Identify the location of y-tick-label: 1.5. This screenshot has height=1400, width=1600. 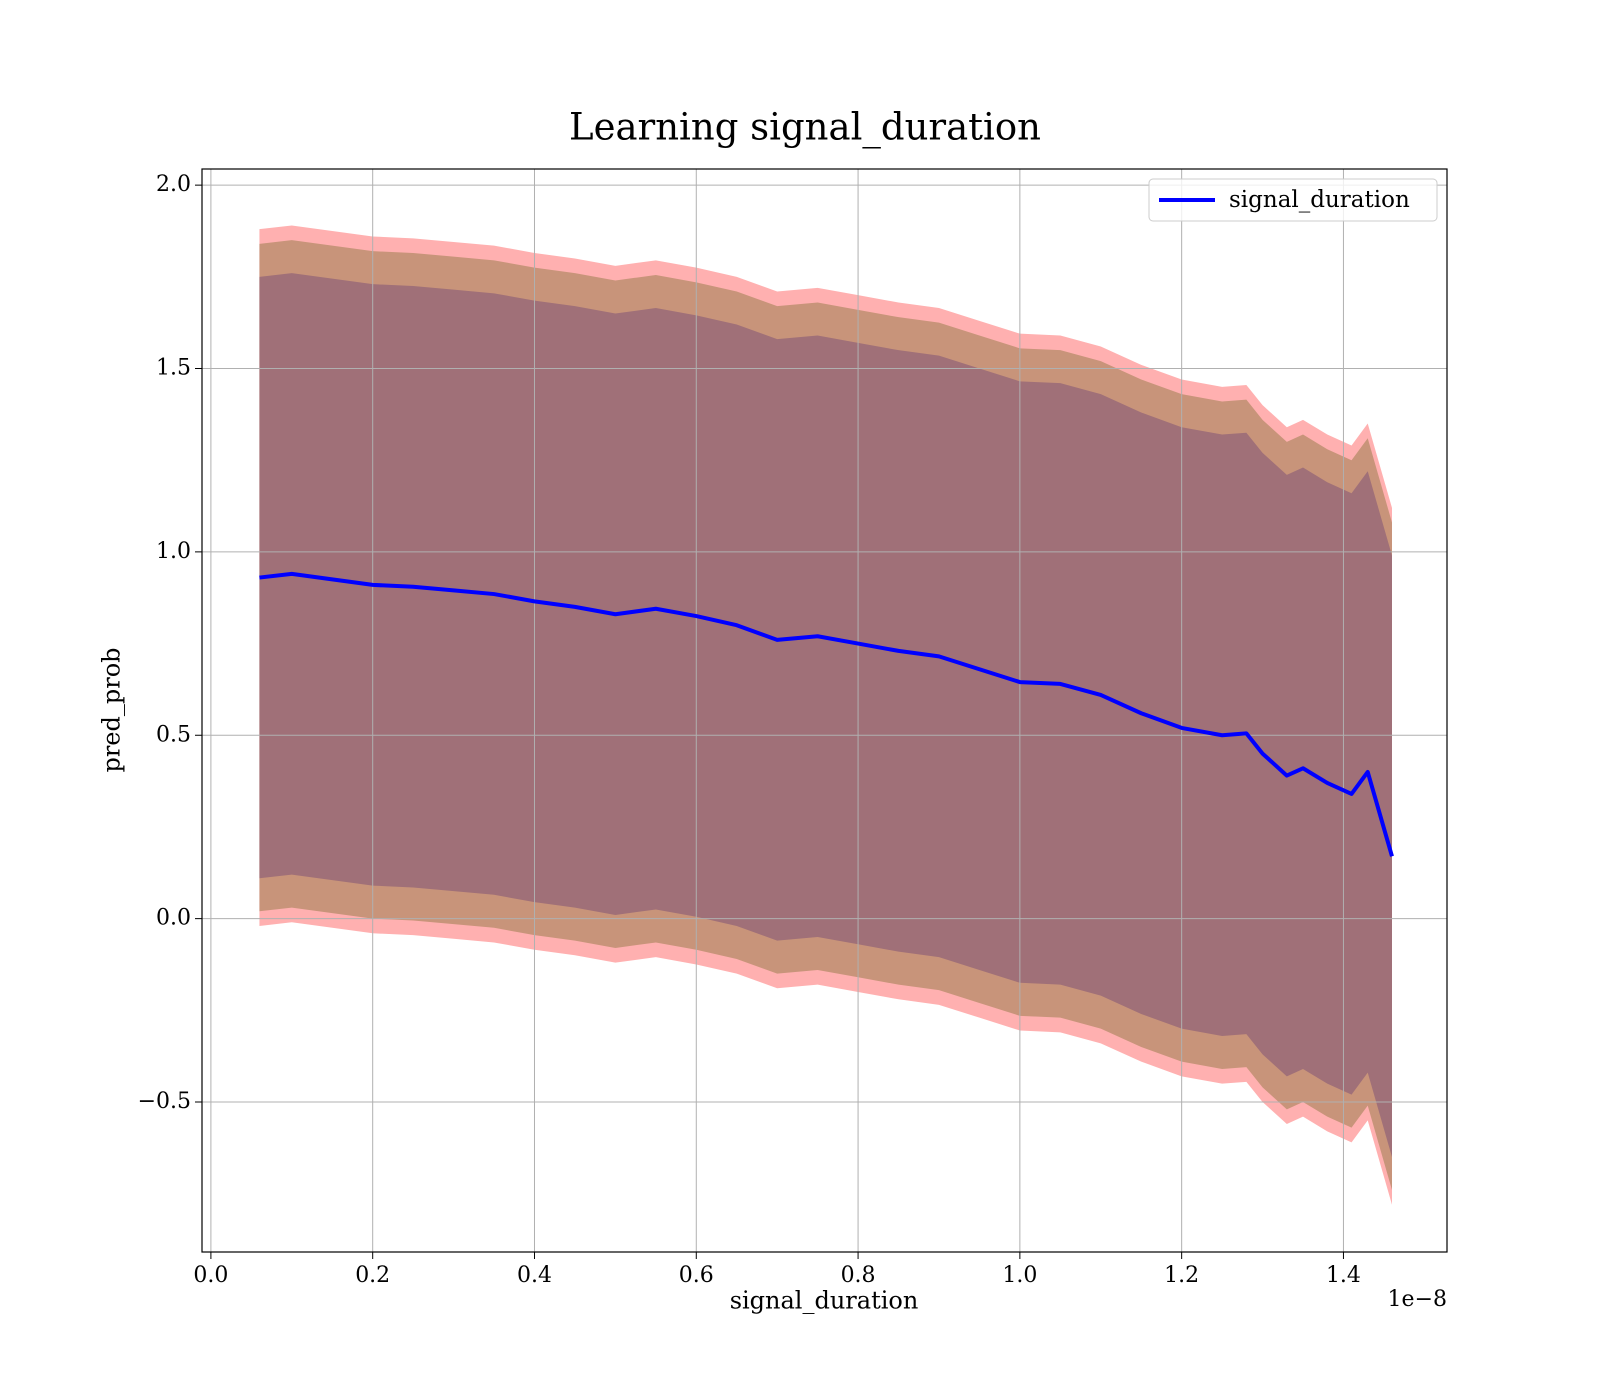
(173, 368).